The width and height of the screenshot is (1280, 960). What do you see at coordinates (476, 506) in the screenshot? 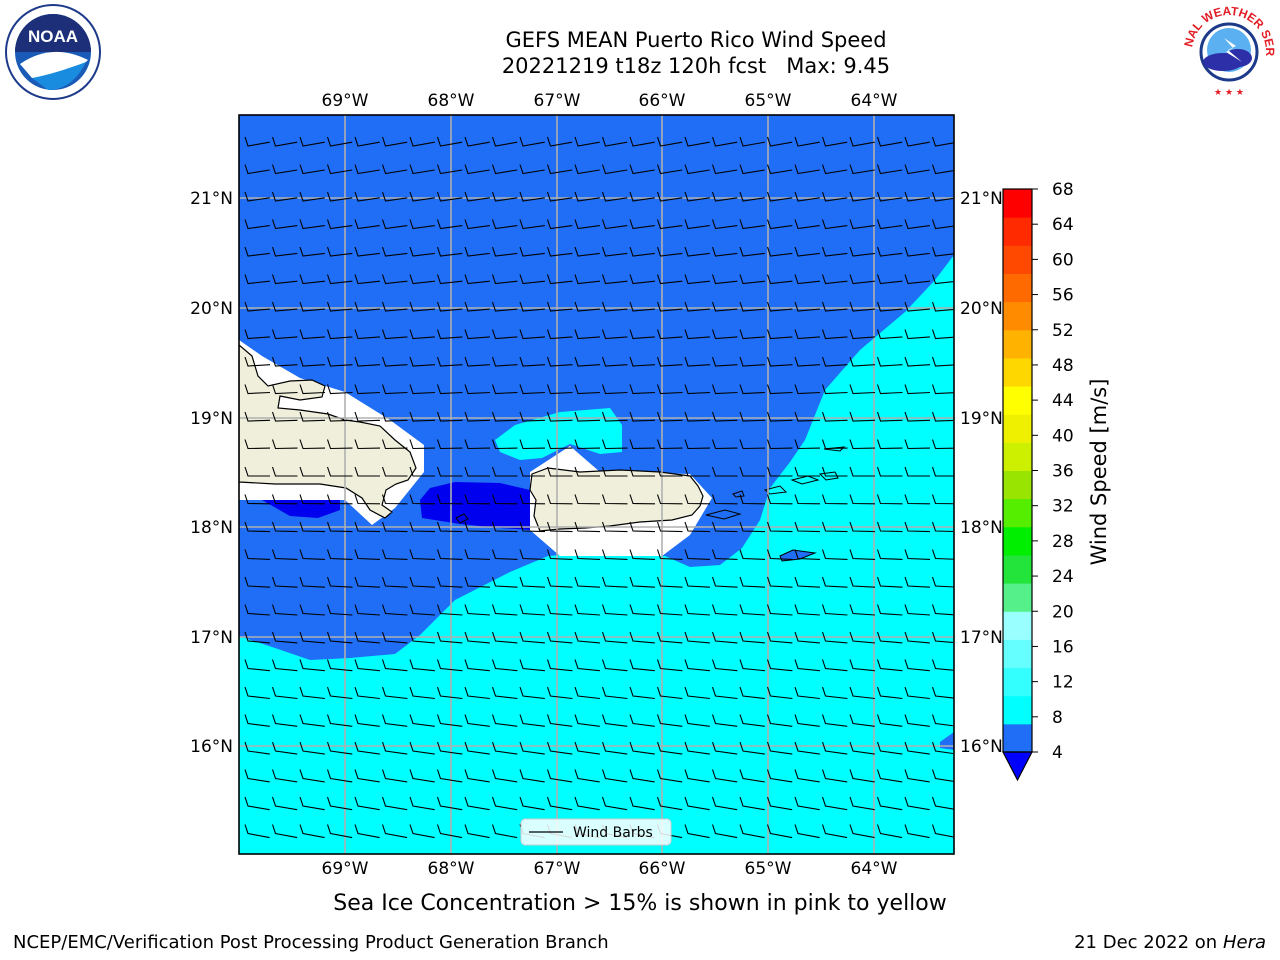
I see `ocean-field-high` at bounding box center [476, 506].